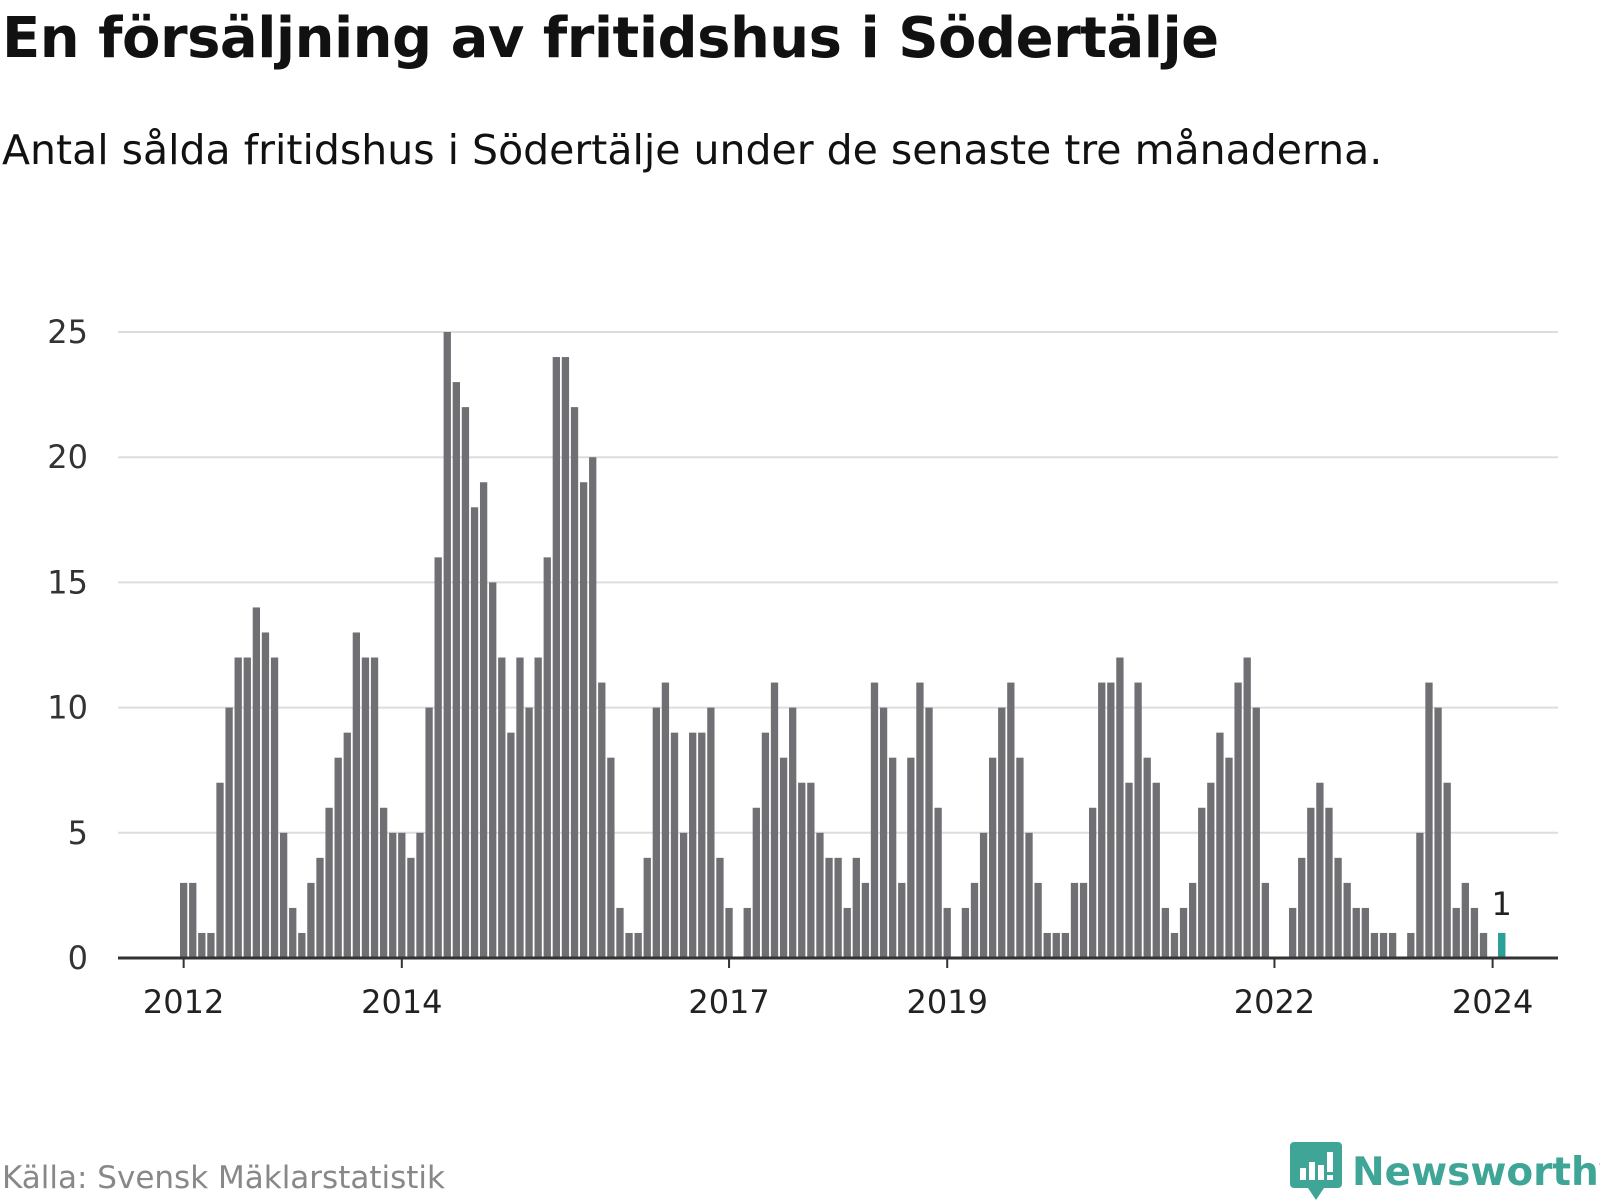 This screenshot has height=1202, width=1600. What do you see at coordinates (1502, 945) in the screenshot?
I see `highlight-bar` at bounding box center [1502, 945].